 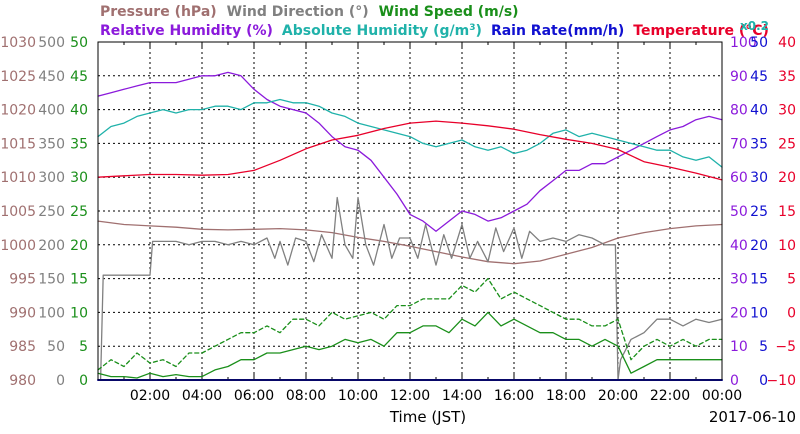 What do you see at coordinates (427, 417) in the screenshot?
I see `x-axis-label: Time (JST)` at bounding box center [427, 417].